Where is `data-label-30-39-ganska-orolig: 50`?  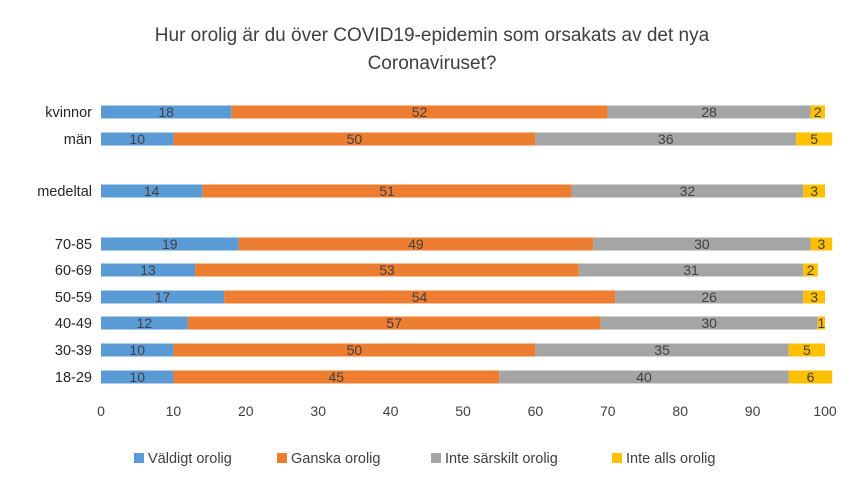 data-label-30-39-ganska-orolig: 50 is located at coordinates (355, 350).